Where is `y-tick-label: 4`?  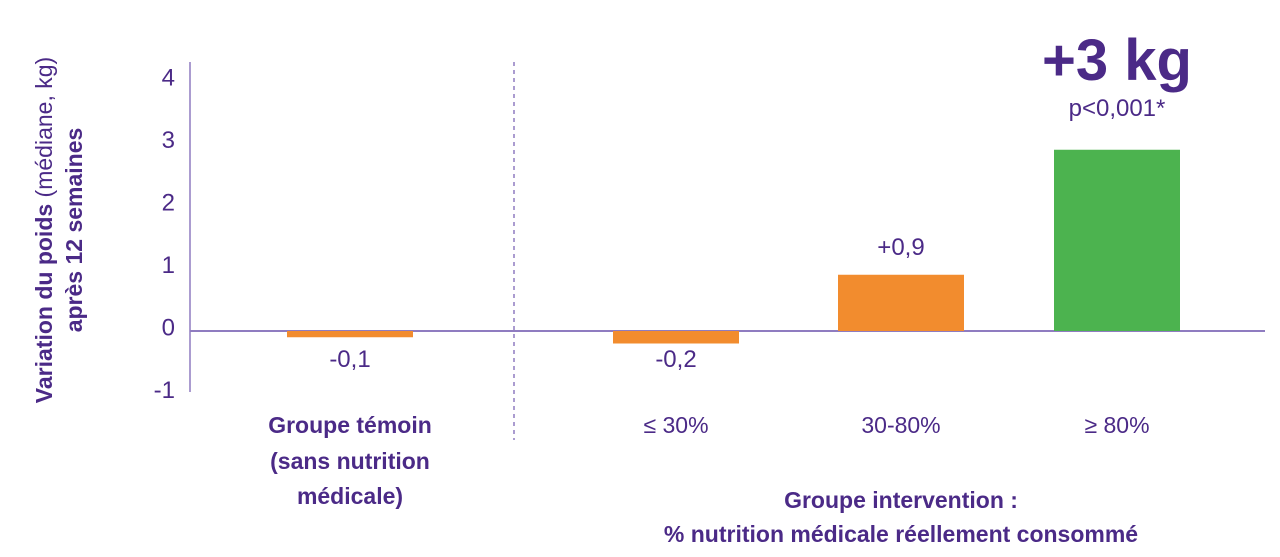
y-tick-label: 4 is located at coordinates (168, 77).